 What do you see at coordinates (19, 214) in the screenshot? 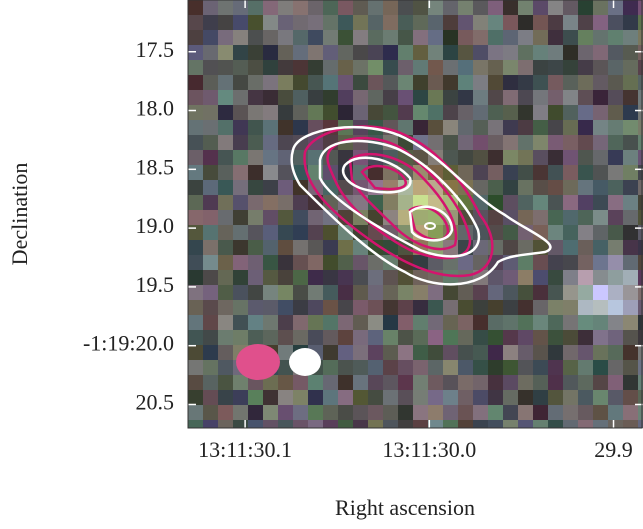
I see `y-axis-label: Declination` at bounding box center [19, 214].